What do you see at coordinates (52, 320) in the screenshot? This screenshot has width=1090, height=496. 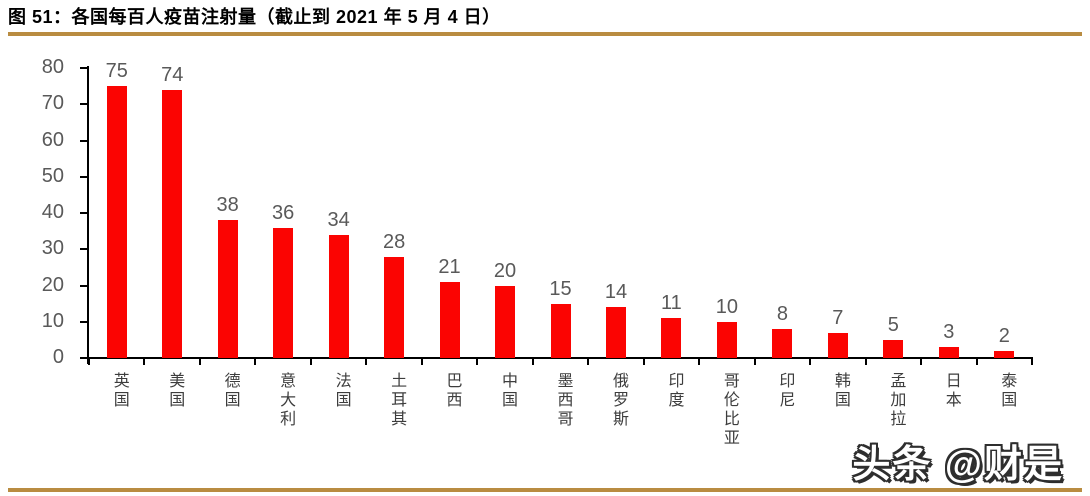 I see `y-tick-label: 10` at bounding box center [52, 320].